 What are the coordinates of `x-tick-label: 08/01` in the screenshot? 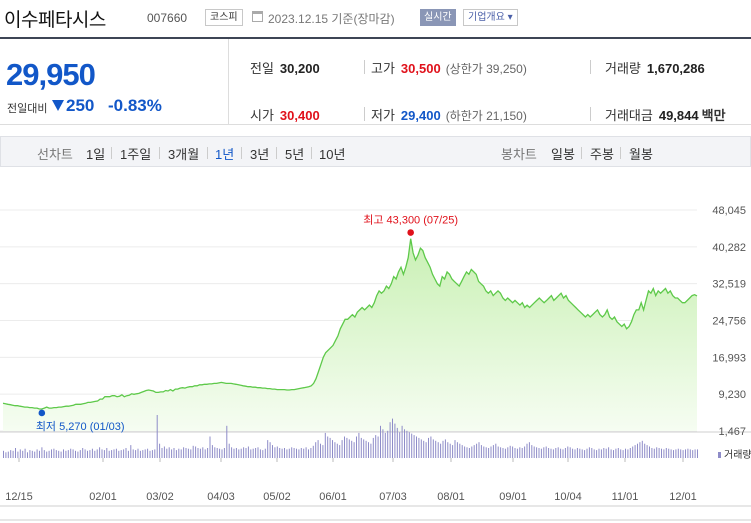 It's located at (451, 497).